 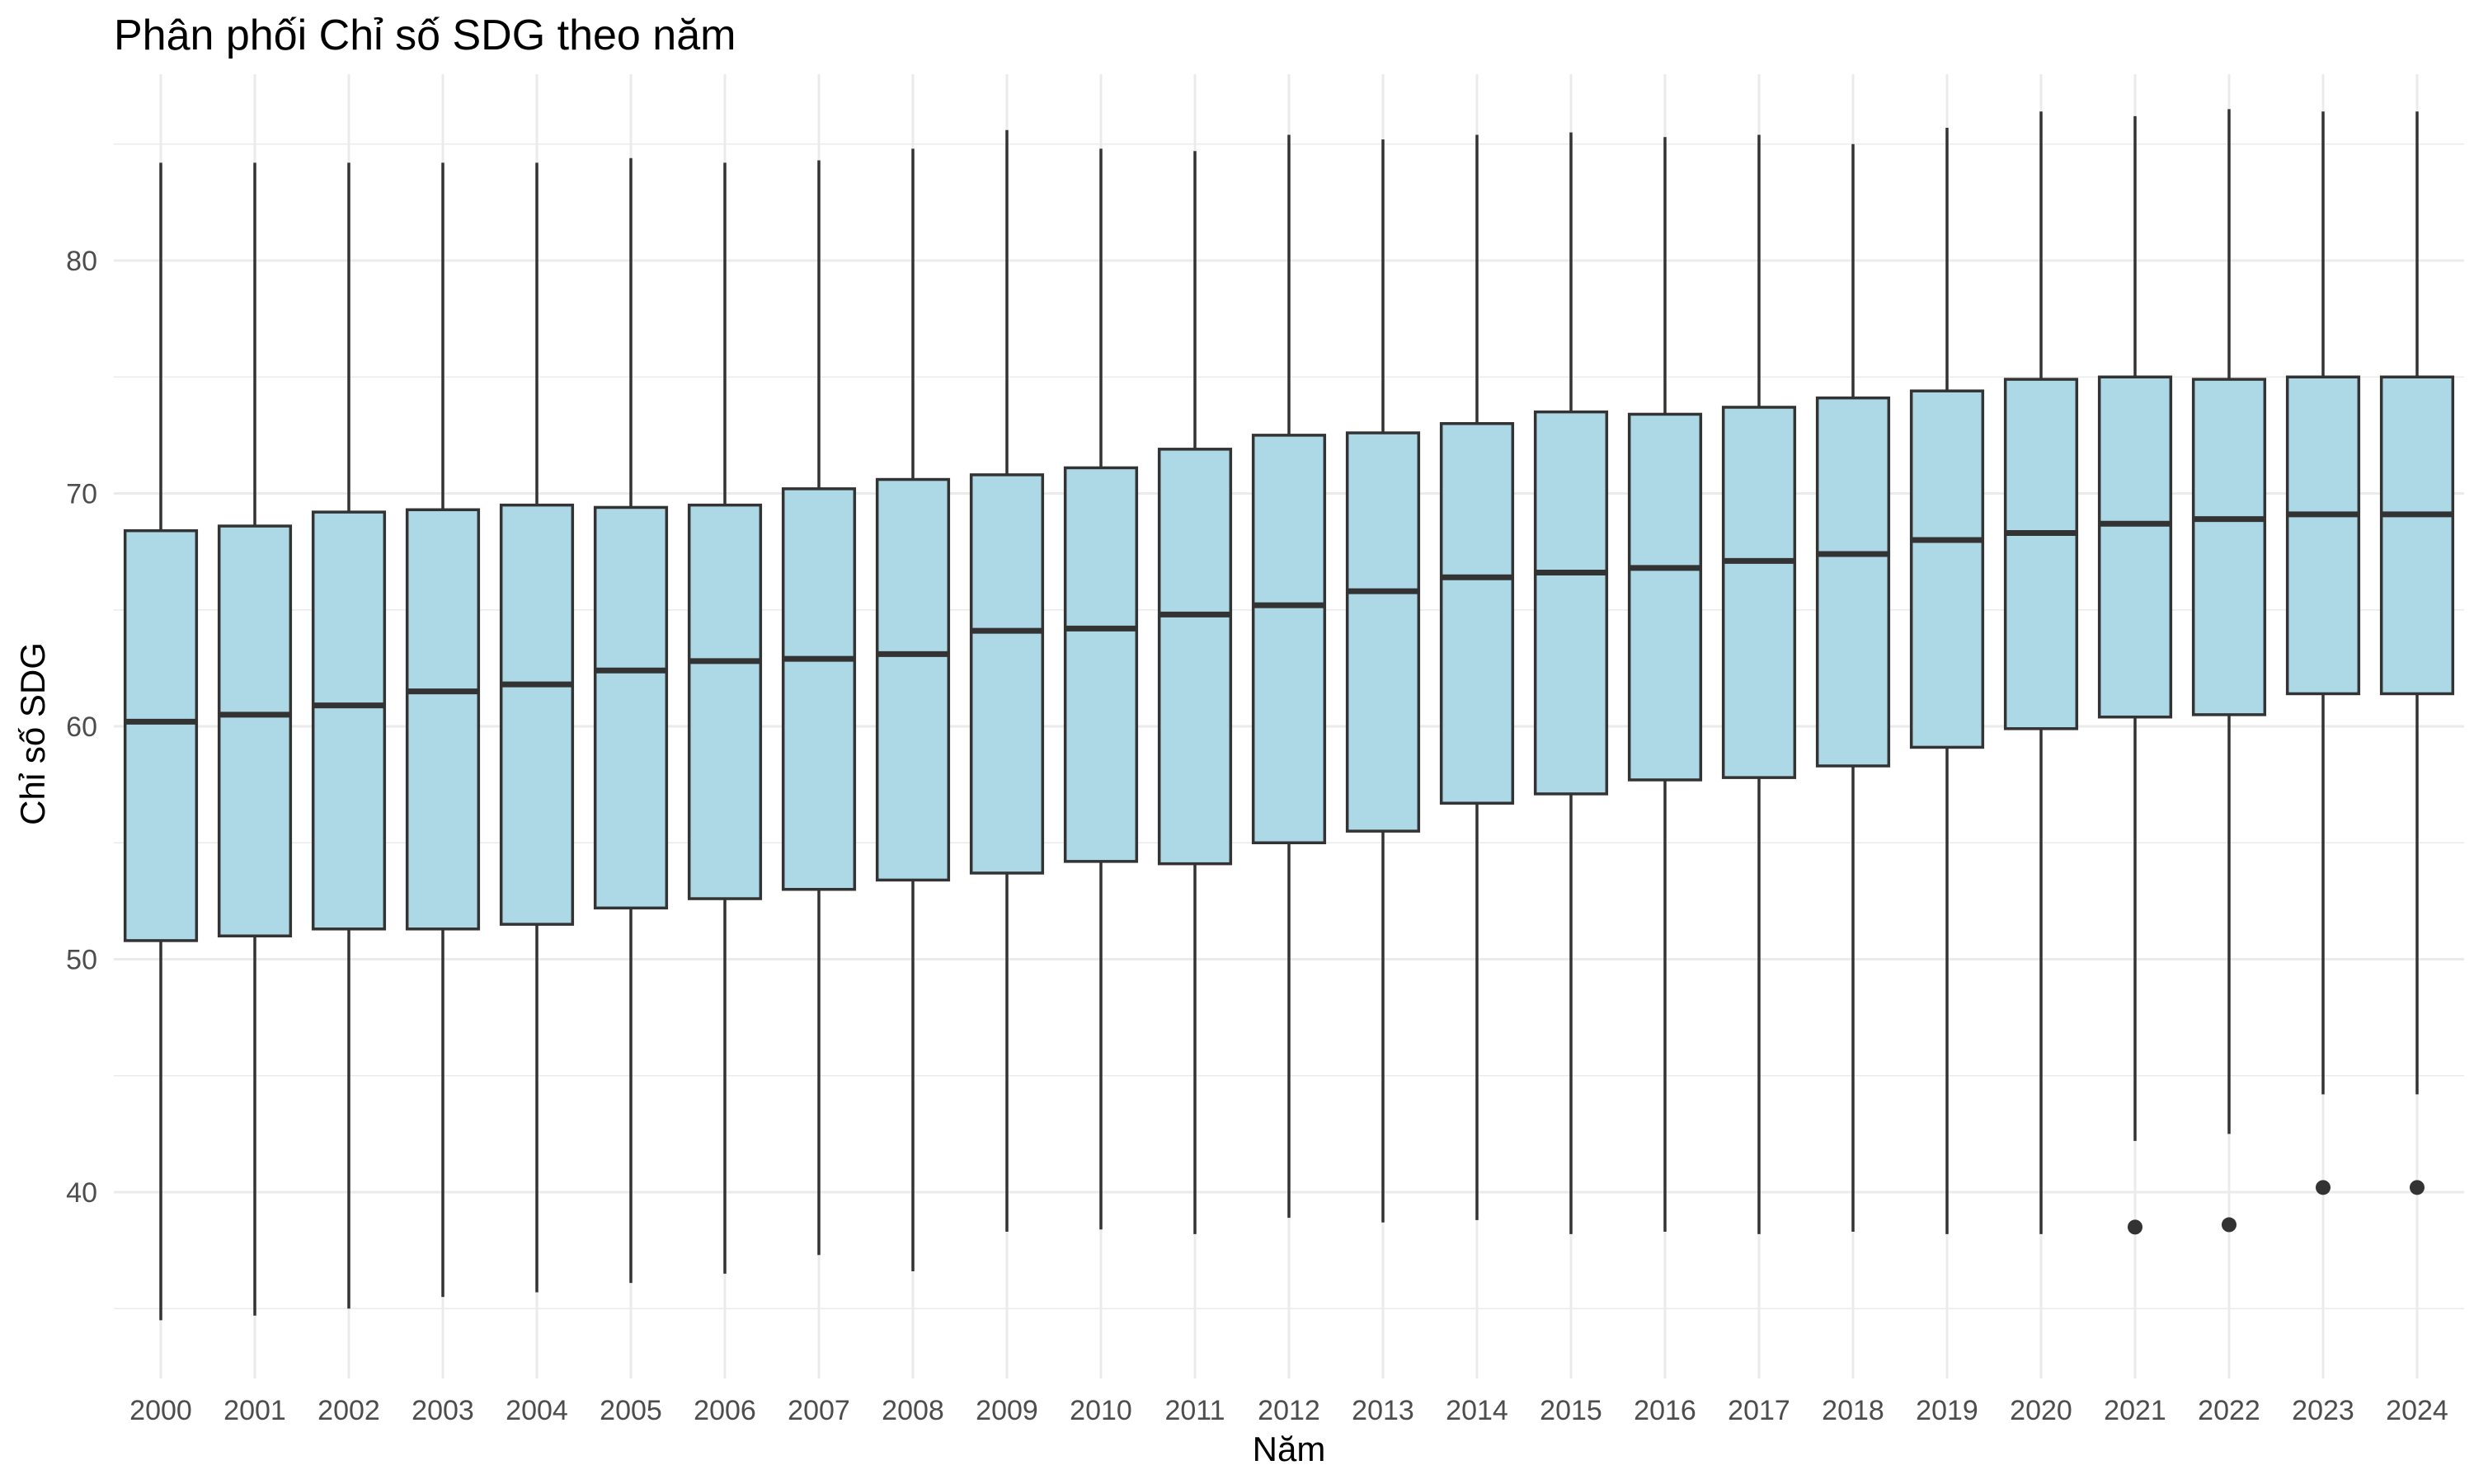 What do you see at coordinates (1477, 1410) in the screenshot?
I see `x-tick-label: 2014` at bounding box center [1477, 1410].